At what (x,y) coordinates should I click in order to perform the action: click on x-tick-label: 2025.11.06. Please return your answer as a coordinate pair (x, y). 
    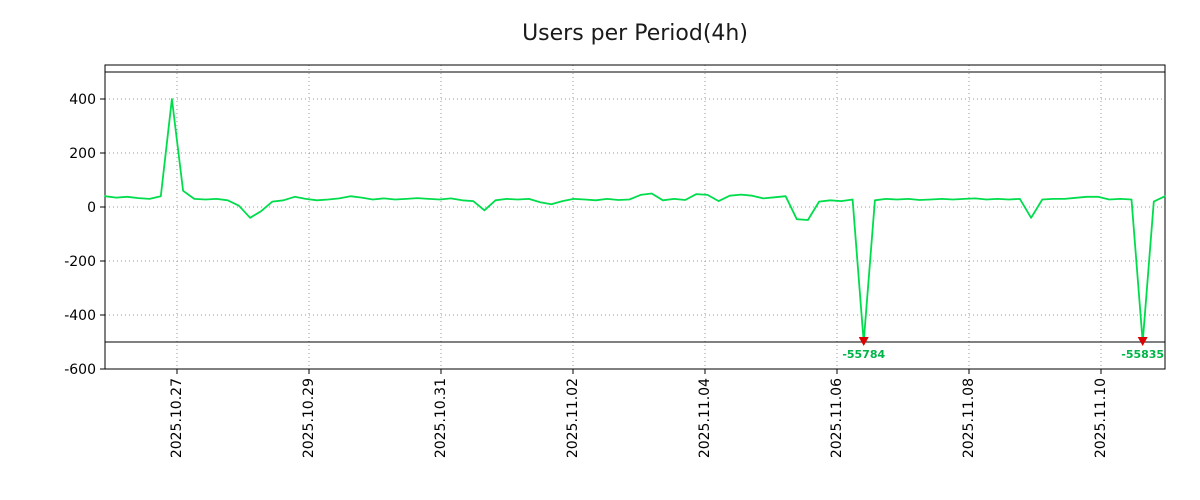
    Looking at the image, I should click on (837, 418).